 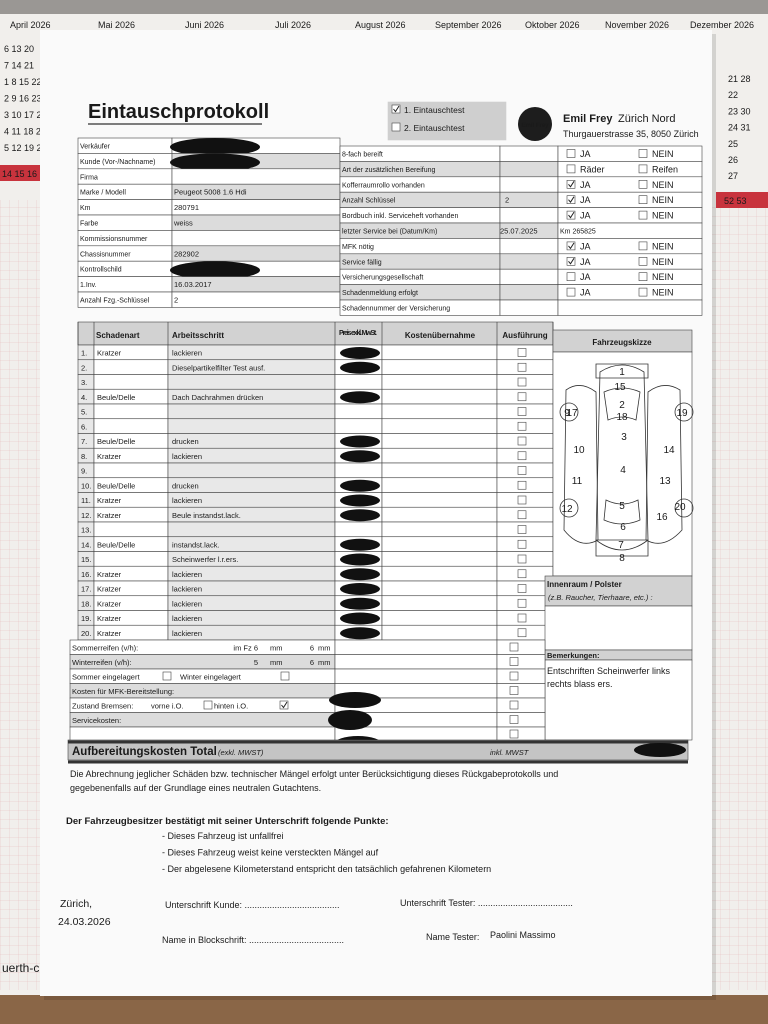 What do you see at coordinates (30, 25) in the screenshot?
I see `month-label: April 2026` at bounding box center [30, 25].